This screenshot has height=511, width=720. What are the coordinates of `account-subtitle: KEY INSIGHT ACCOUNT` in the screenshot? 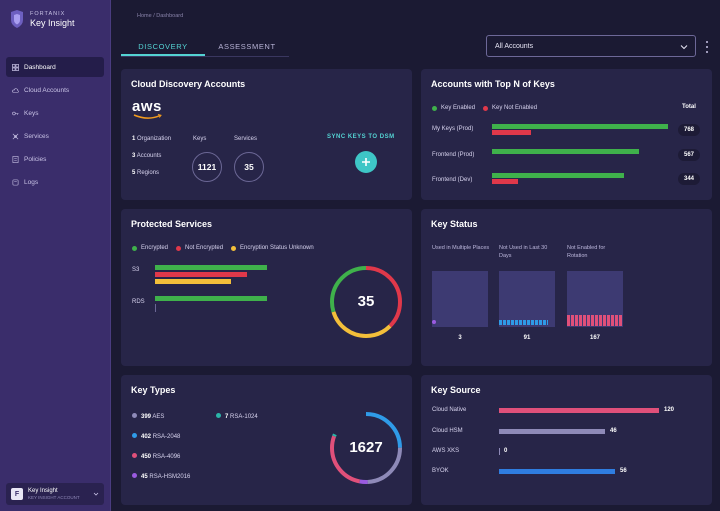 It's located at (54, 497).